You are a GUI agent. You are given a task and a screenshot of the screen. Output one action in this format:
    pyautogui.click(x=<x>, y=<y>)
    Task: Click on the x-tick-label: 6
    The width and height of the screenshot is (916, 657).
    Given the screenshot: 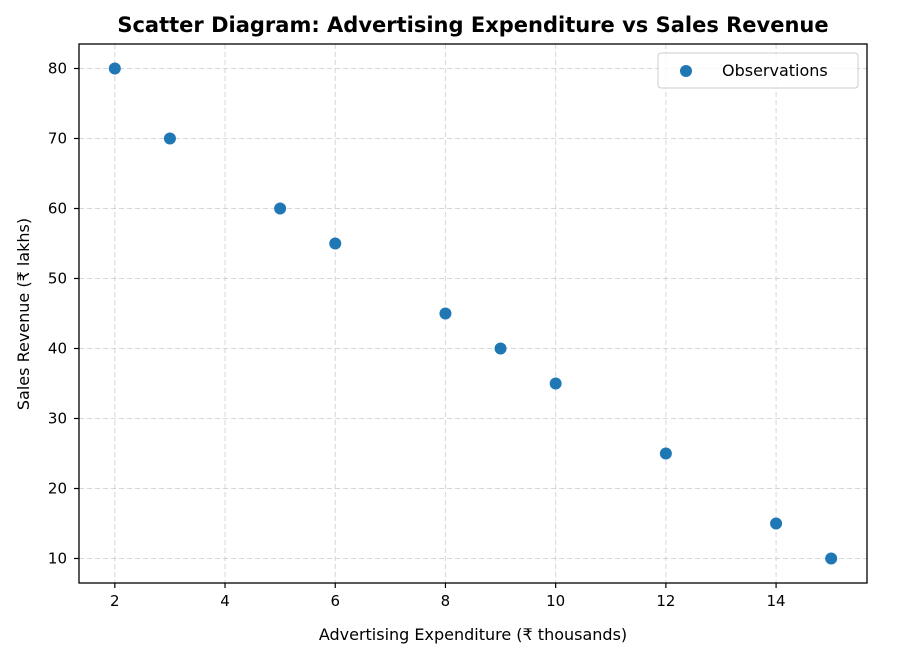 What is the action you would take?
    pyautogui.click(x=335, y=601)
    